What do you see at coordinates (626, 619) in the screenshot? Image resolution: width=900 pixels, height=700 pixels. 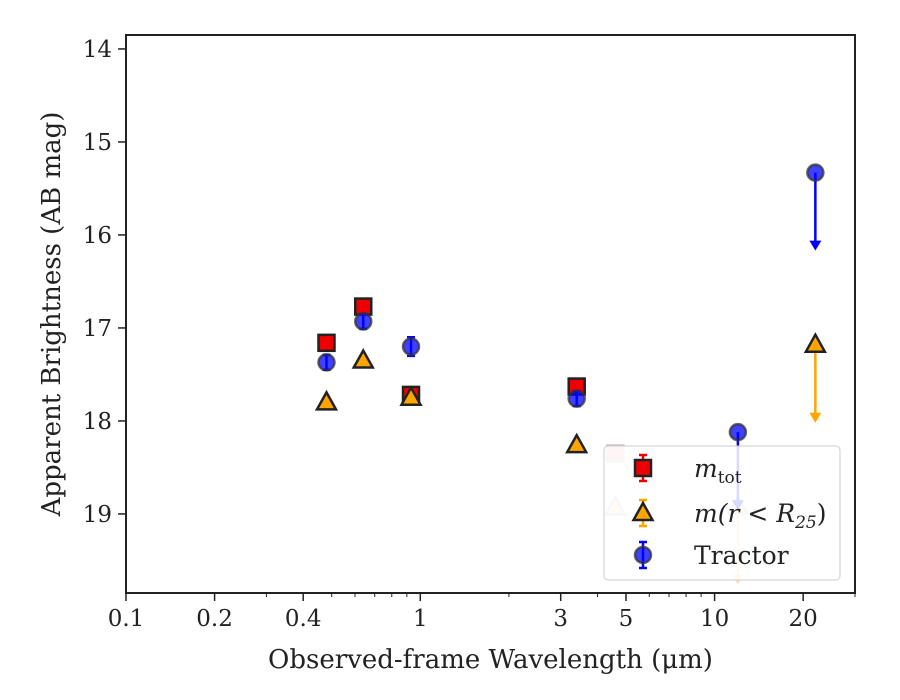 I see `x-tick-label: 5` at bounding box center [626, 619].